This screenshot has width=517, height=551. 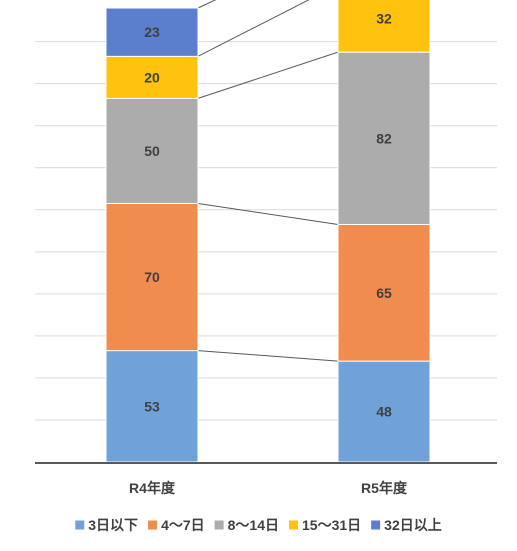 I want to click on data-label: 50, so click(x=152, y=151).